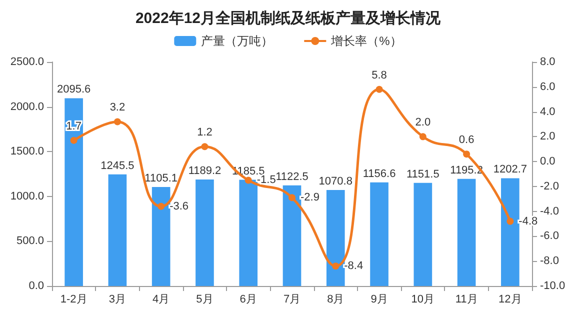 The image size is (576, 326). I want to click on y2-tick-label: 8.0, so click(548, 62).